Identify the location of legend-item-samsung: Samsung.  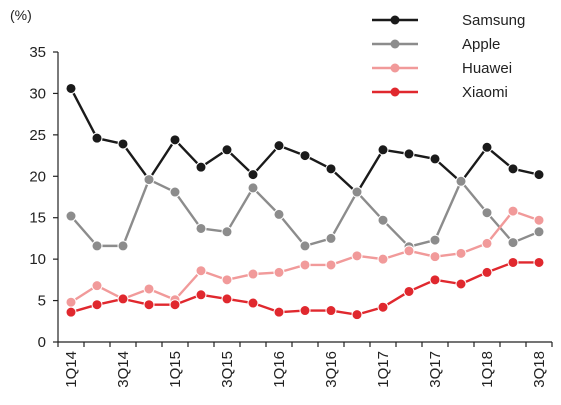
(448, 20).